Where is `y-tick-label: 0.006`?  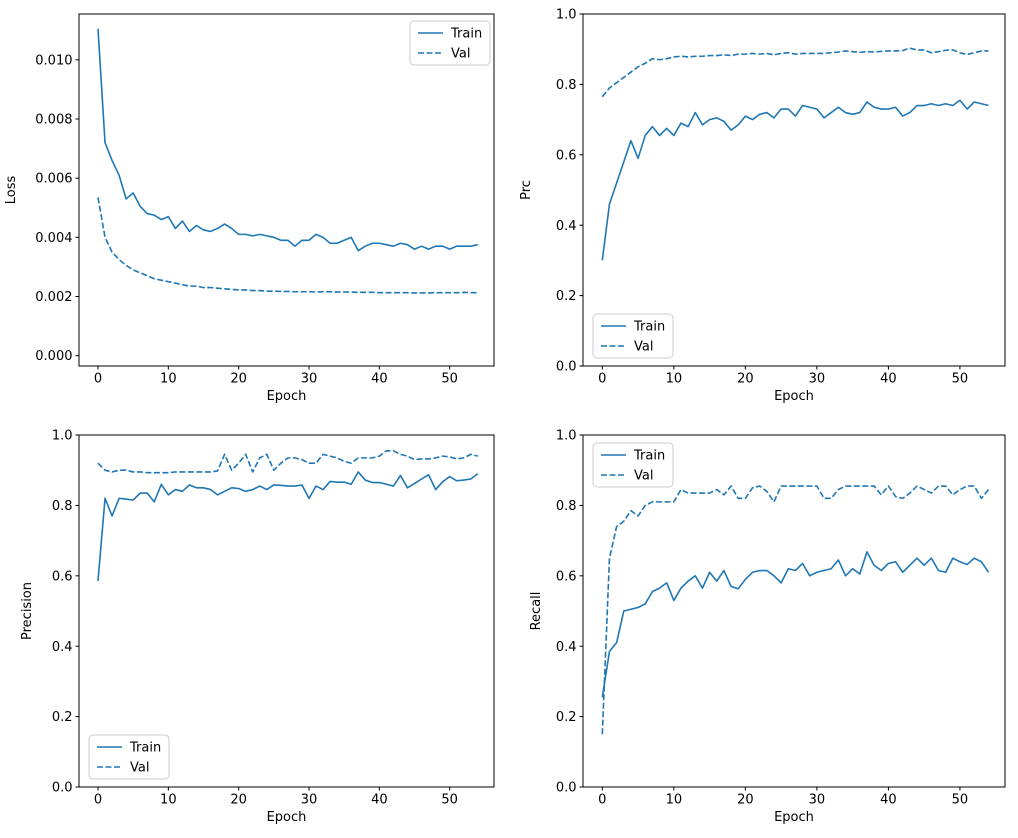 y-tick-label: 0.006 is located at coordinates (53, 179).